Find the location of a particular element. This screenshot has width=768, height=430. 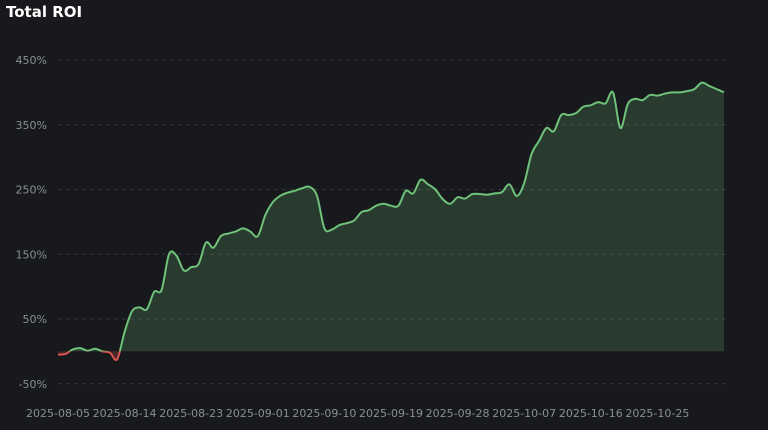

y-tick-label: 350% is located at coordinates (31, 125).